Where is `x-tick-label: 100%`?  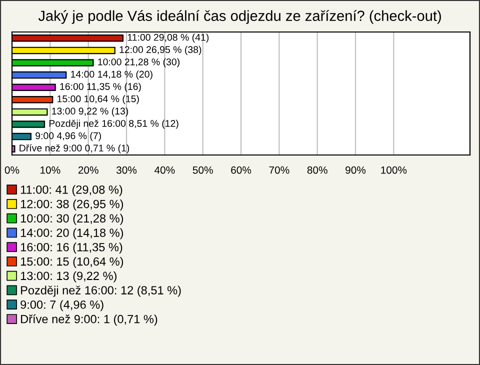
x-tick-label: 100% is located at coordinates (394, 170).